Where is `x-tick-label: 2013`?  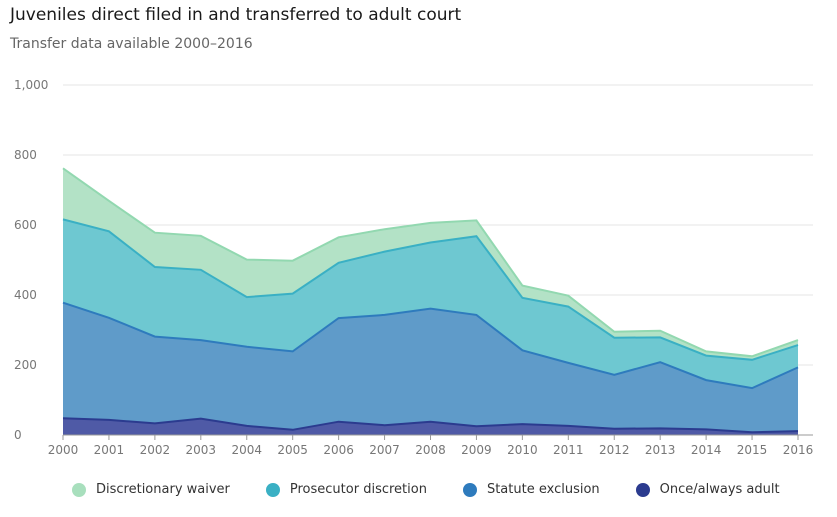
x-tick-label: 2013 is located at coordinates (660, 450).